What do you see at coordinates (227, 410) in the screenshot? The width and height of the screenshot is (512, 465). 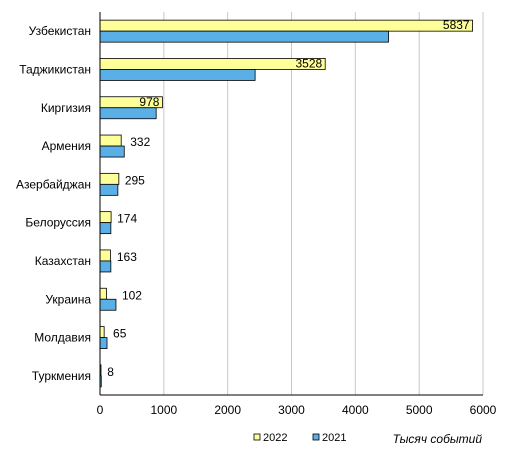 I see `x-tick-label: 2000` at bounding box center [227, 410].